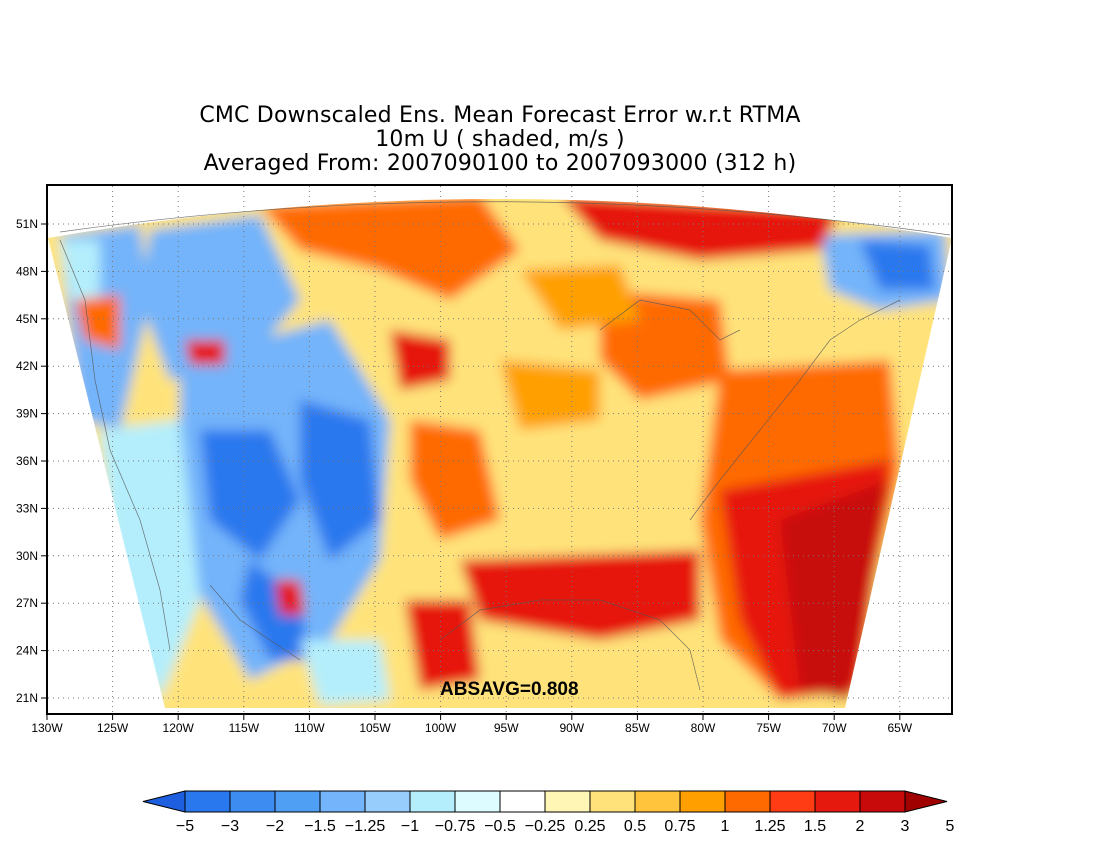 The width and height of the screenshot is (1100, 850). What do you see at coordinates (635, 826) in the screenshot?
I see `colorbar-label: 0.5` at bounding box center [635, 826].